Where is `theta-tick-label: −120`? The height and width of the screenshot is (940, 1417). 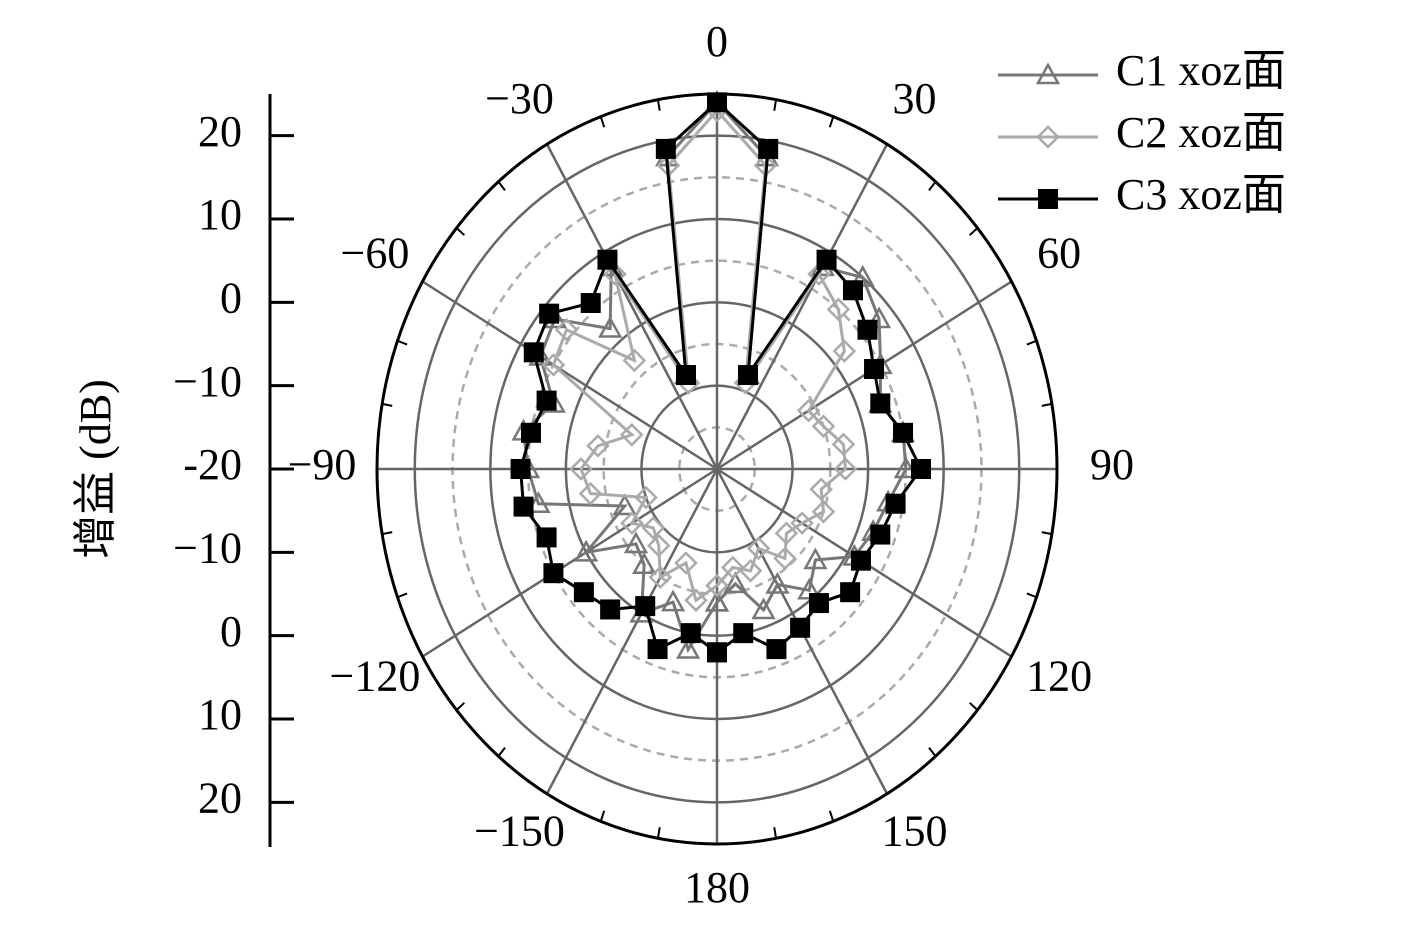
theta-tick-label: −120 is located at coordinates (375, 676).